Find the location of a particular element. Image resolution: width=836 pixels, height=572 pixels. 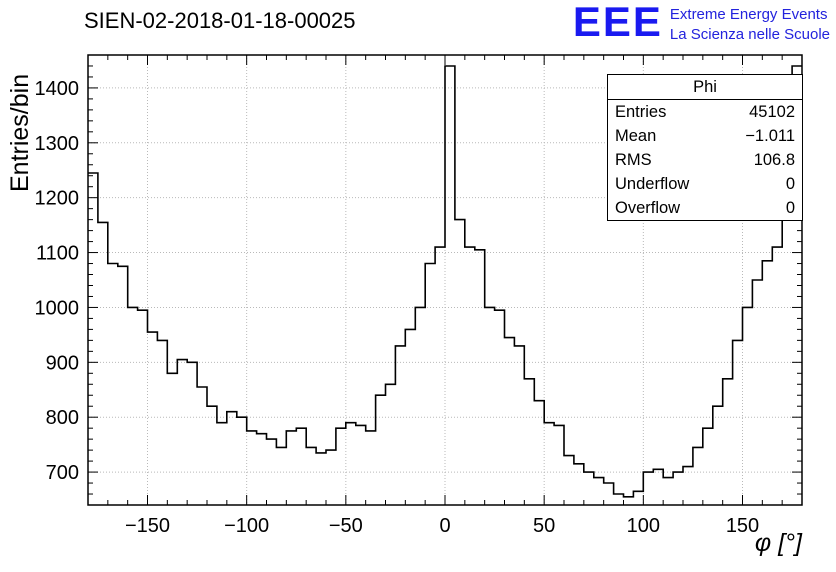

stats-row-entries: Entries 45102 is located at coordinates (705, 112).